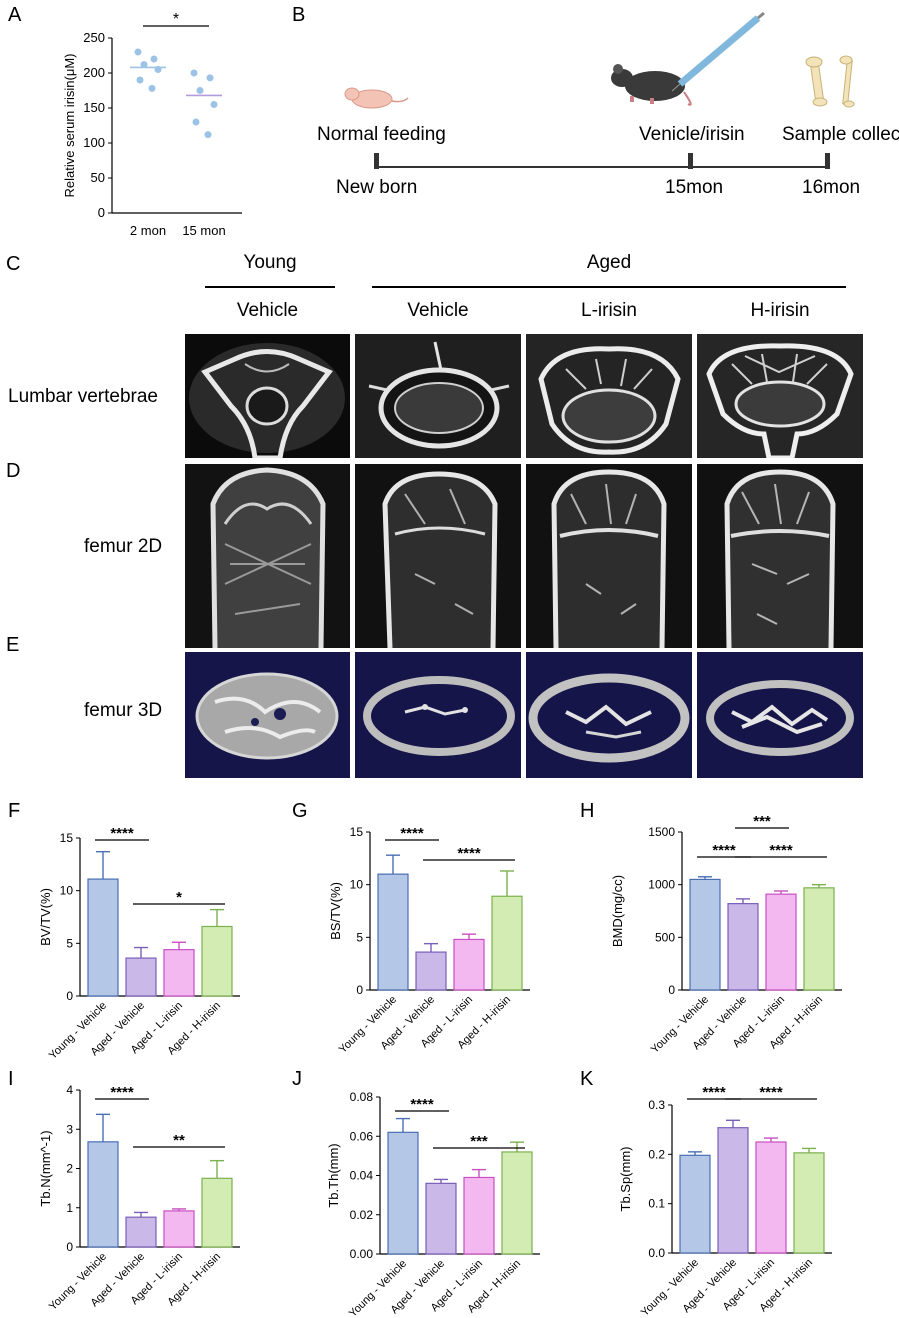 The width and height of the screenshot is (899, 1318). I want to click on y-tick-label: 0.00, so click(362, 1254).